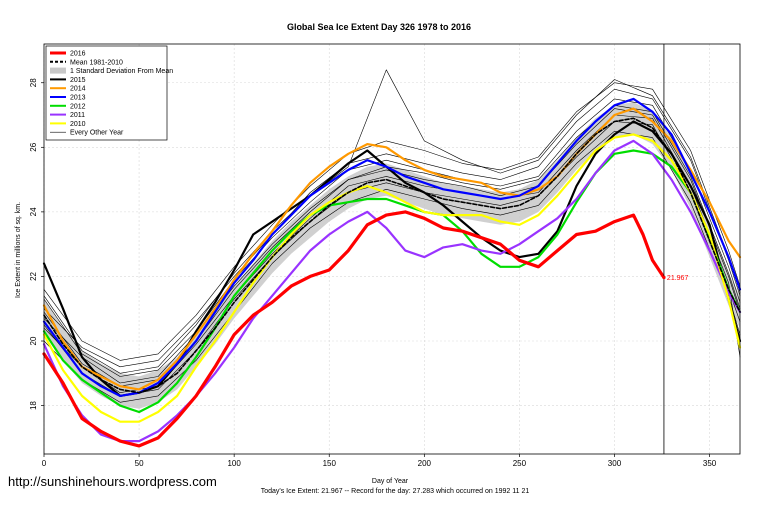 This screenshot has width=759, height=506. Describe the element at coordinates (78, 98) in the screenshot. I see `legend-label: 2013` at that location.